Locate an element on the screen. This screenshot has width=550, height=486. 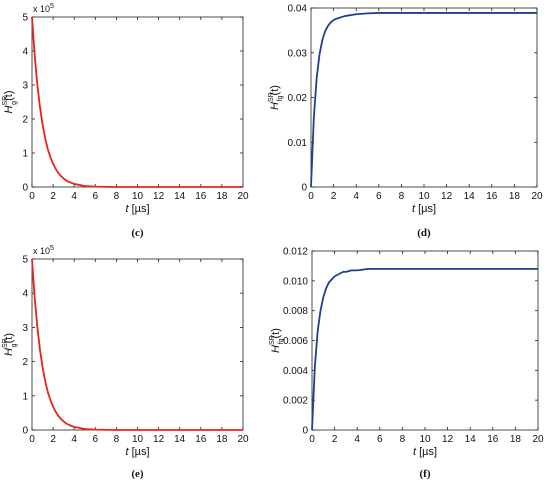
y-tick-label: 0.04 is located at coordinates (298, 9).